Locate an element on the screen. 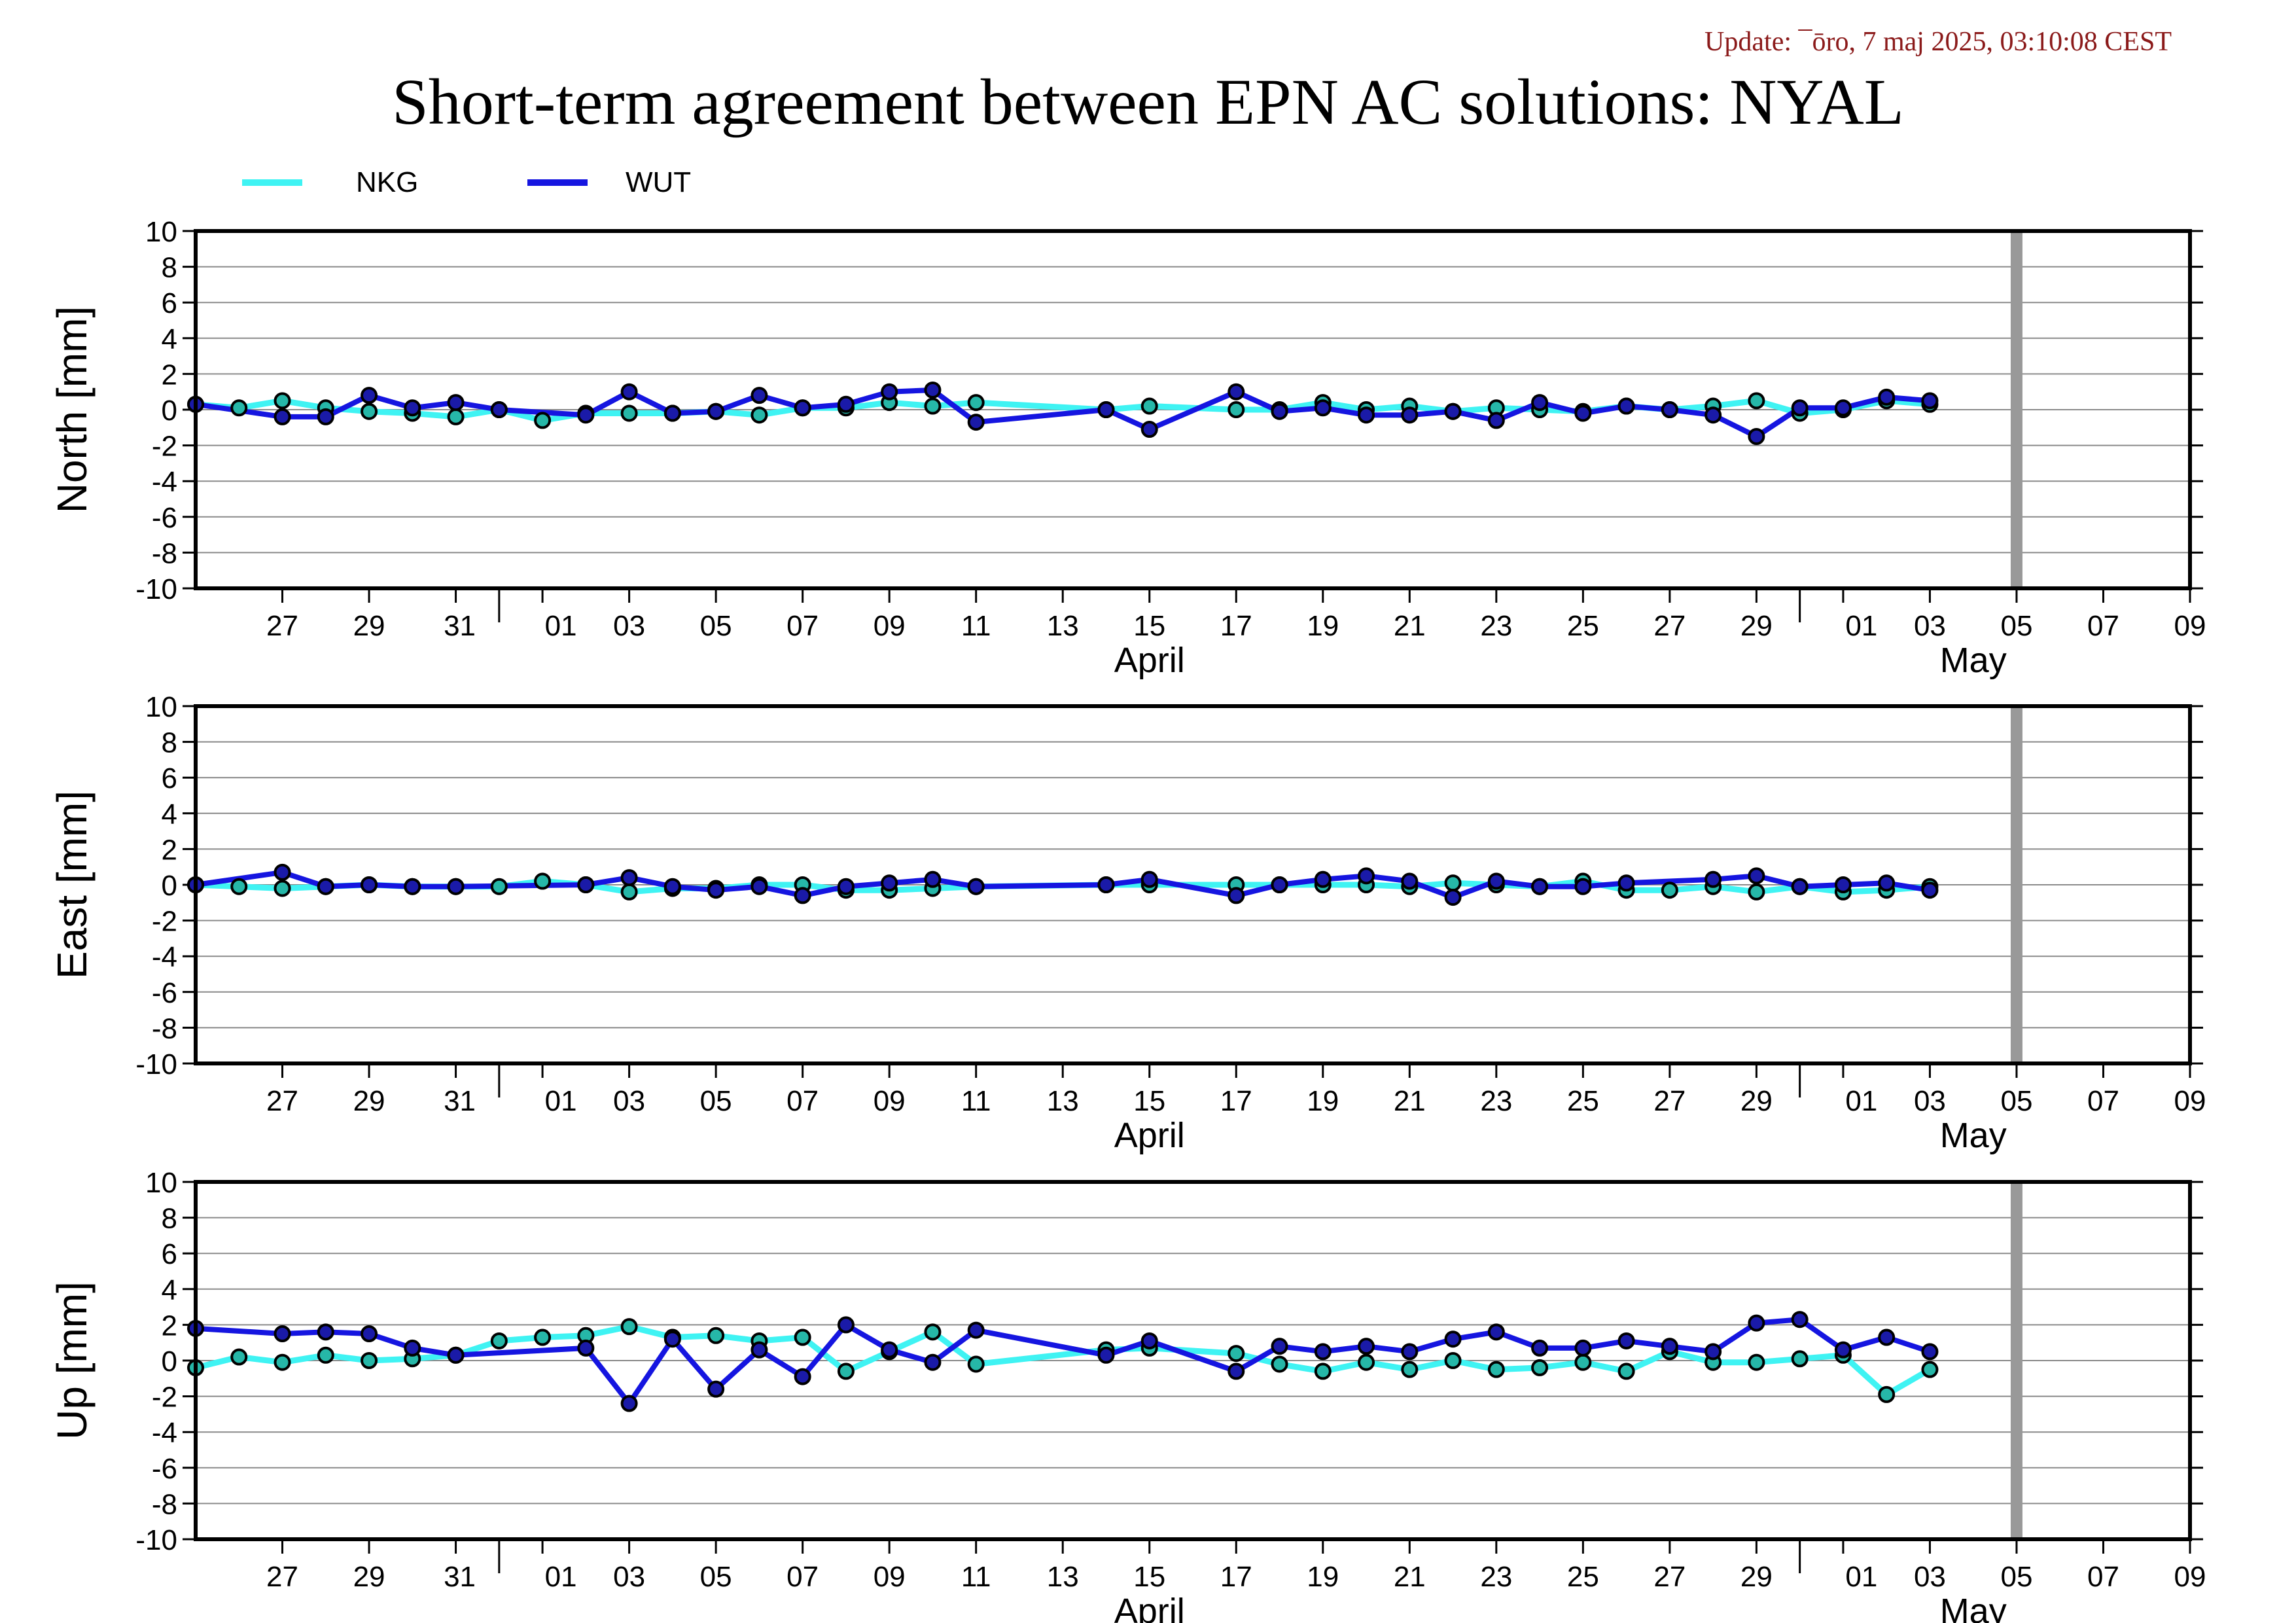 This screenshot has height=1623, width=2296. y-tick-label: 4 is located at coordinates (169, 814).